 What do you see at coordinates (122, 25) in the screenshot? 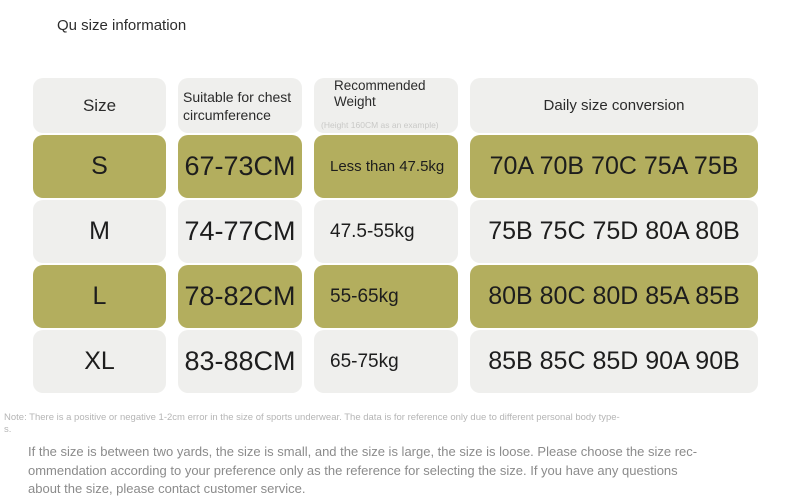
I see `page-title: Qu size information` at bounding box center [122, 25].